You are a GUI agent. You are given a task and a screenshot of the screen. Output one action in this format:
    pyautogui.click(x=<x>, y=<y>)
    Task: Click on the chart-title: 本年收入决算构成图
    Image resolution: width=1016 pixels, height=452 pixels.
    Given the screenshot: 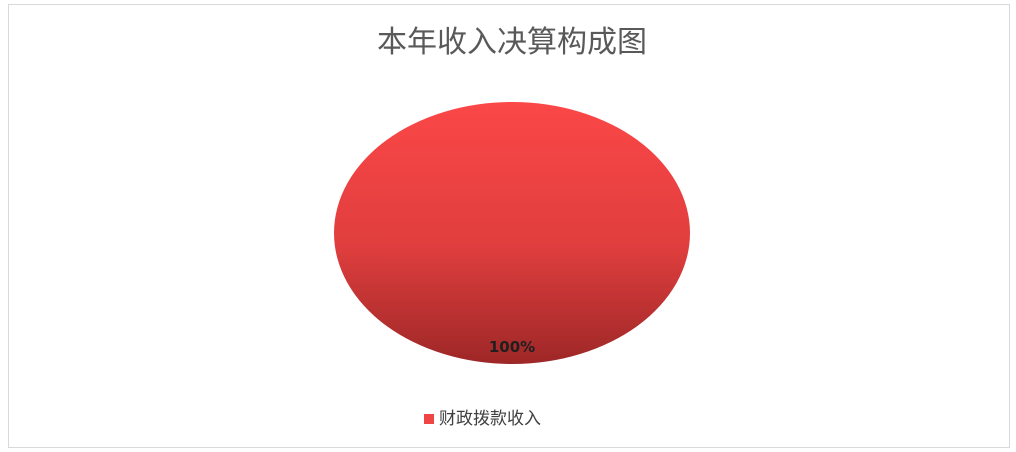 What is the action you would take?
    pyautogui.click(x=512, y=42)
    